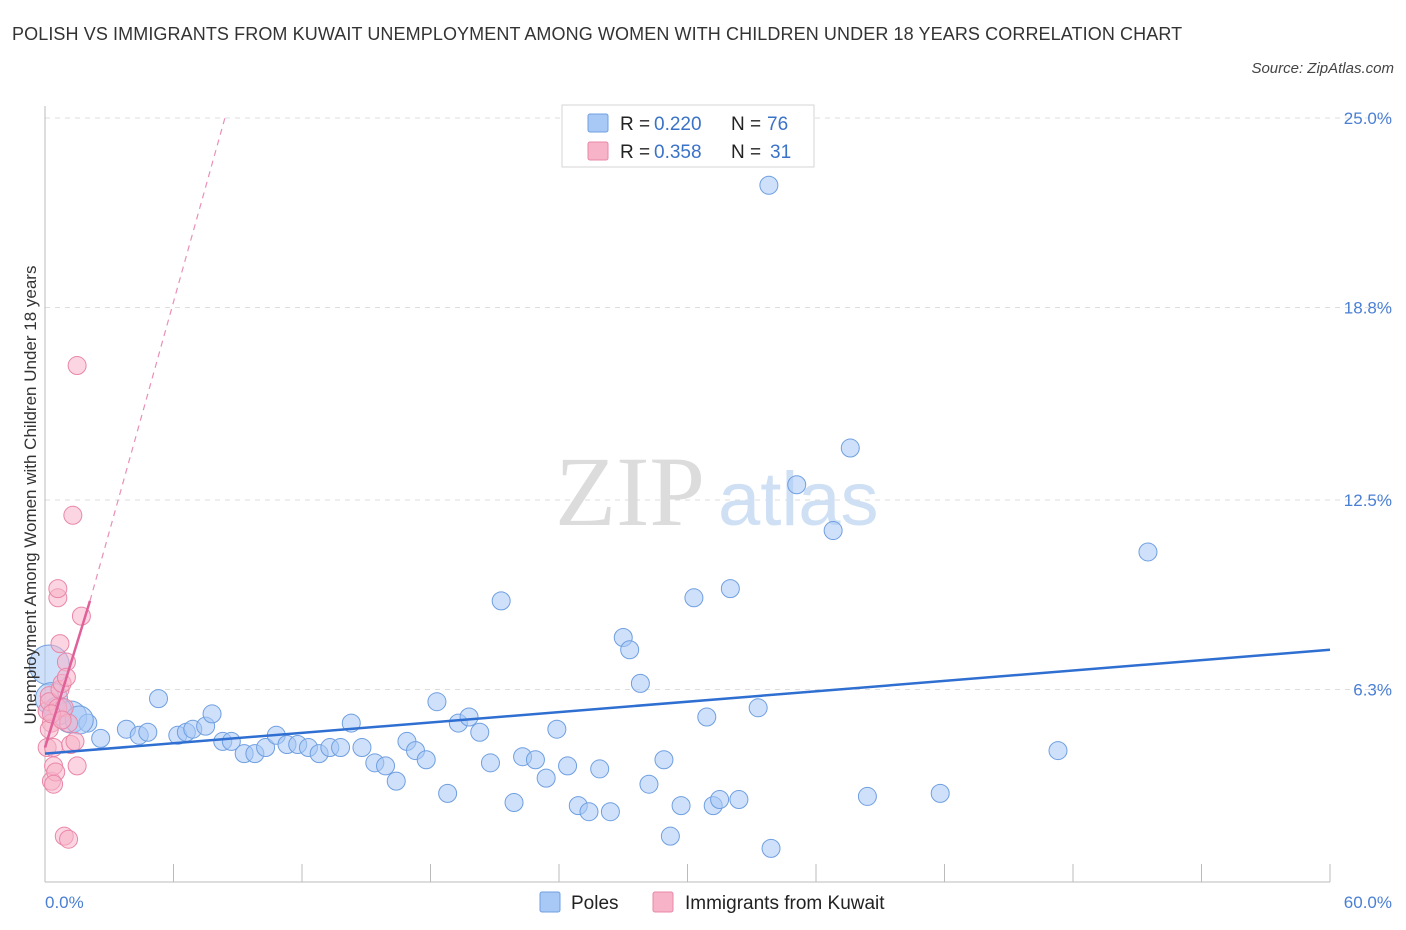 This screenshot has width=1406, height=930. I want to click on watermark: ZIP atlas, so click(717, 491).